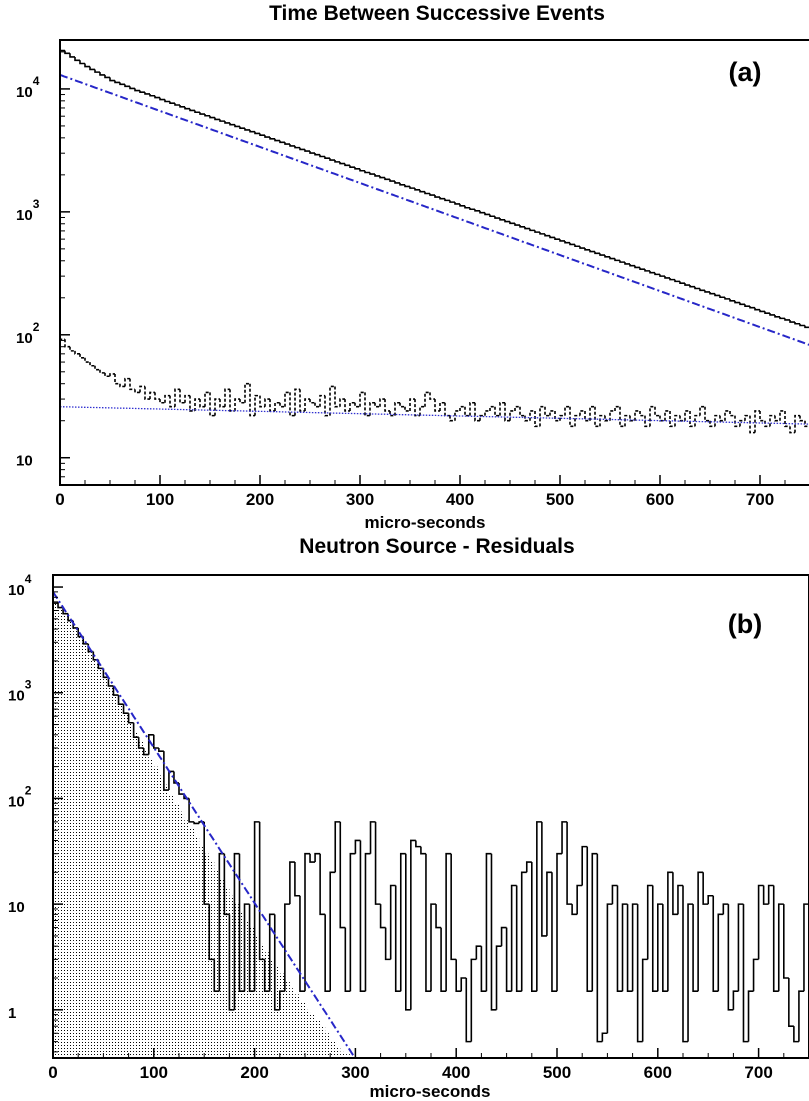 This screenshot has height=1101, width=809. Describe the element at coordinates (420, 492) in the screenshot. I see `x-axis-a: 0 100 200 300 400 500 600 700` at that location.